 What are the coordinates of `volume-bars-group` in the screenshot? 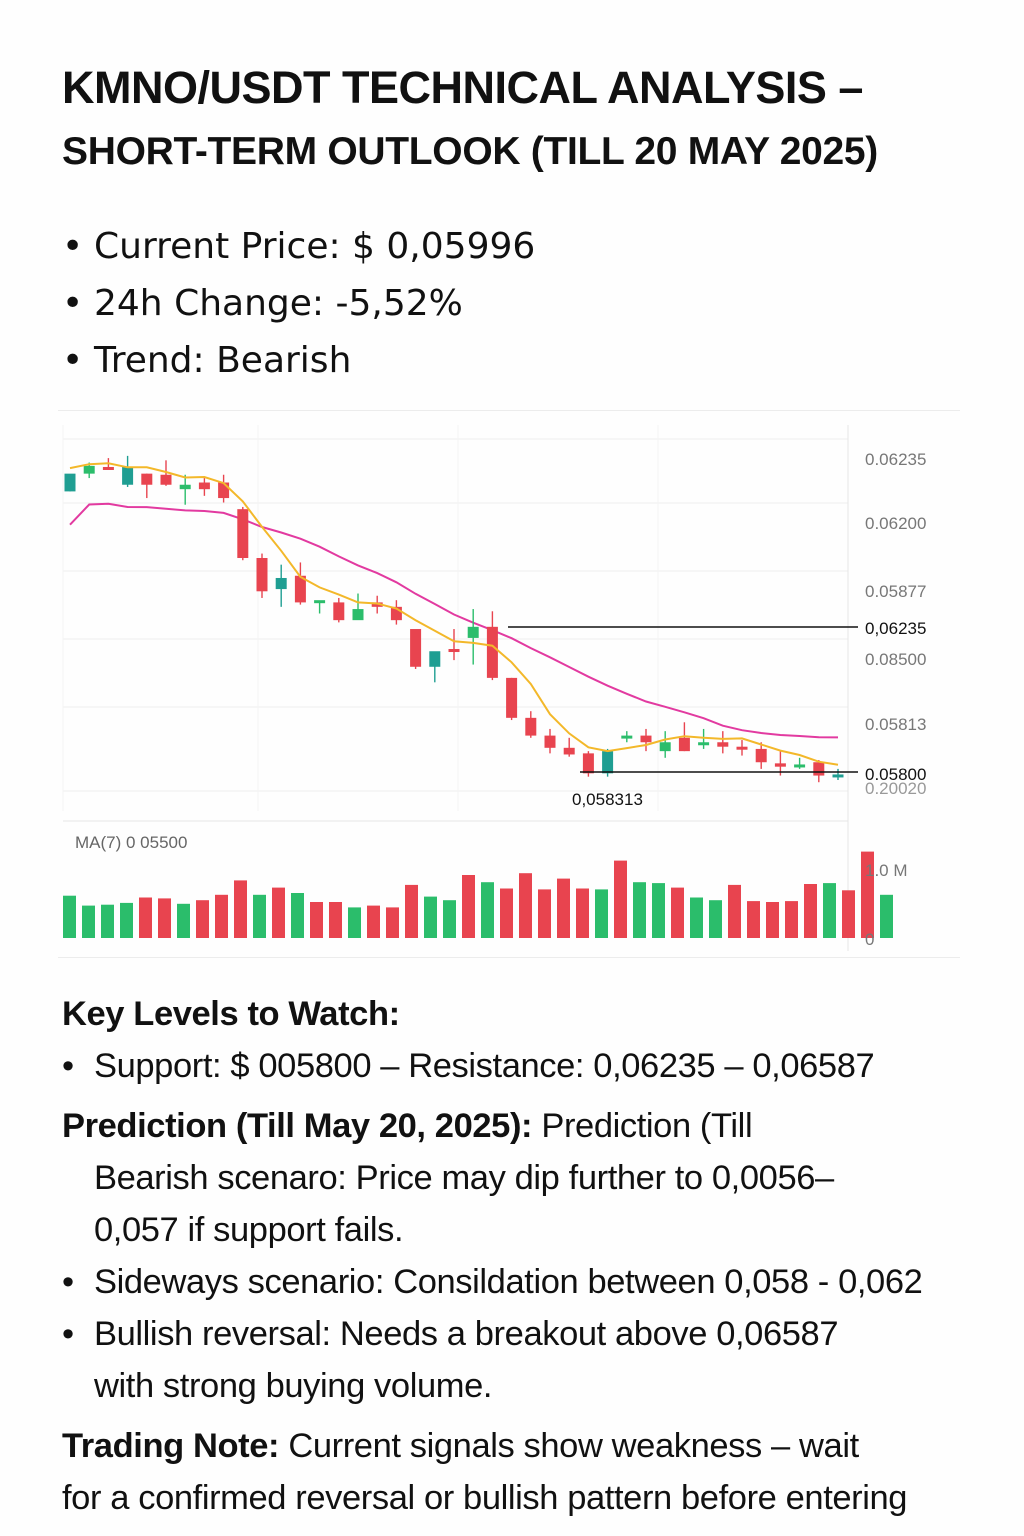 It's located at (478, 894).